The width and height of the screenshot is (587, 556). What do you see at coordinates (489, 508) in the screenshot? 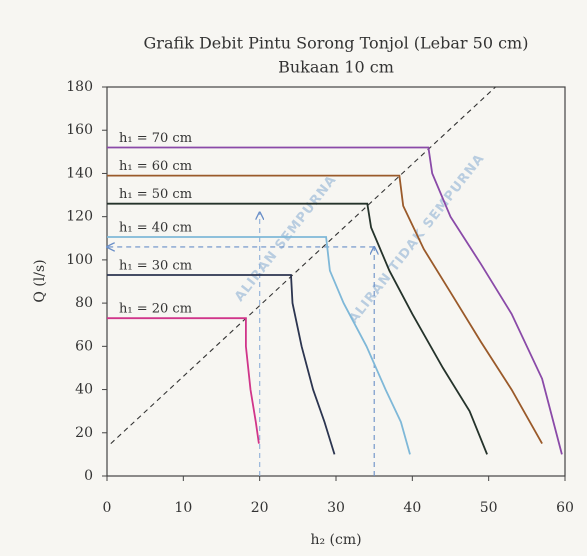
I see `x-tick-label: 50` at bounding box center [489, 508].